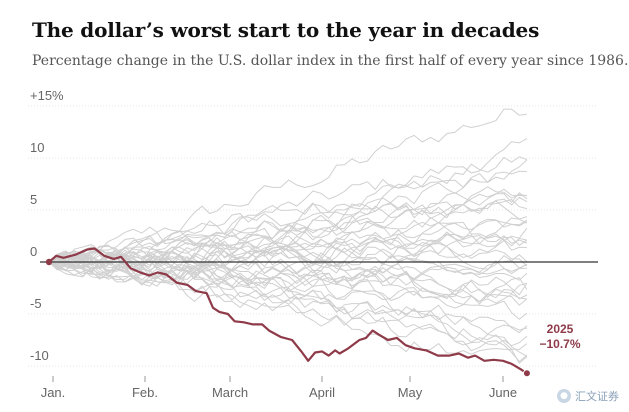  I want to click on series-name-2025: 2025, so click(560, 329).